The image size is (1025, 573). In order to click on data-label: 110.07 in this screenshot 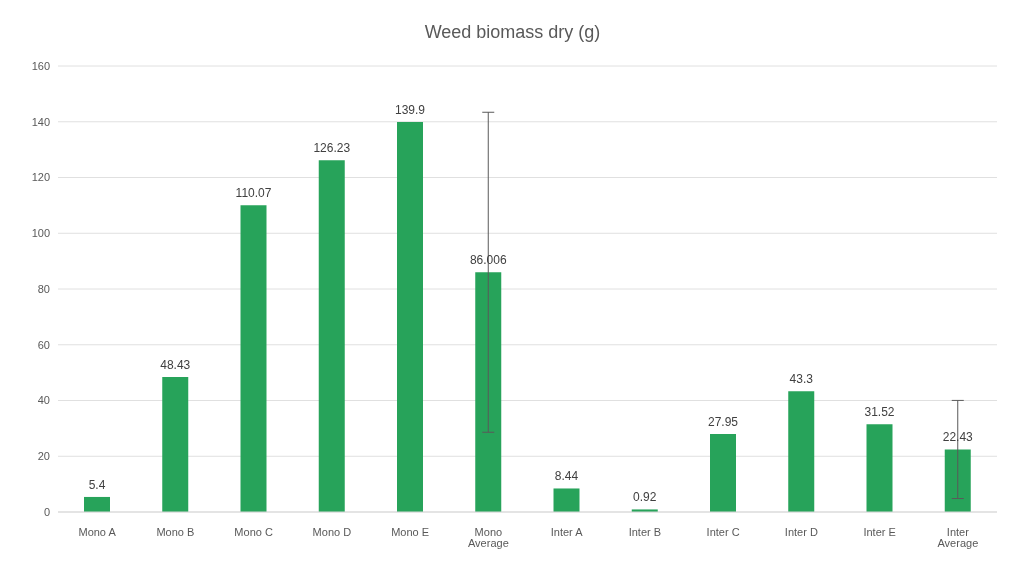, I will do `click(253, 193)`.